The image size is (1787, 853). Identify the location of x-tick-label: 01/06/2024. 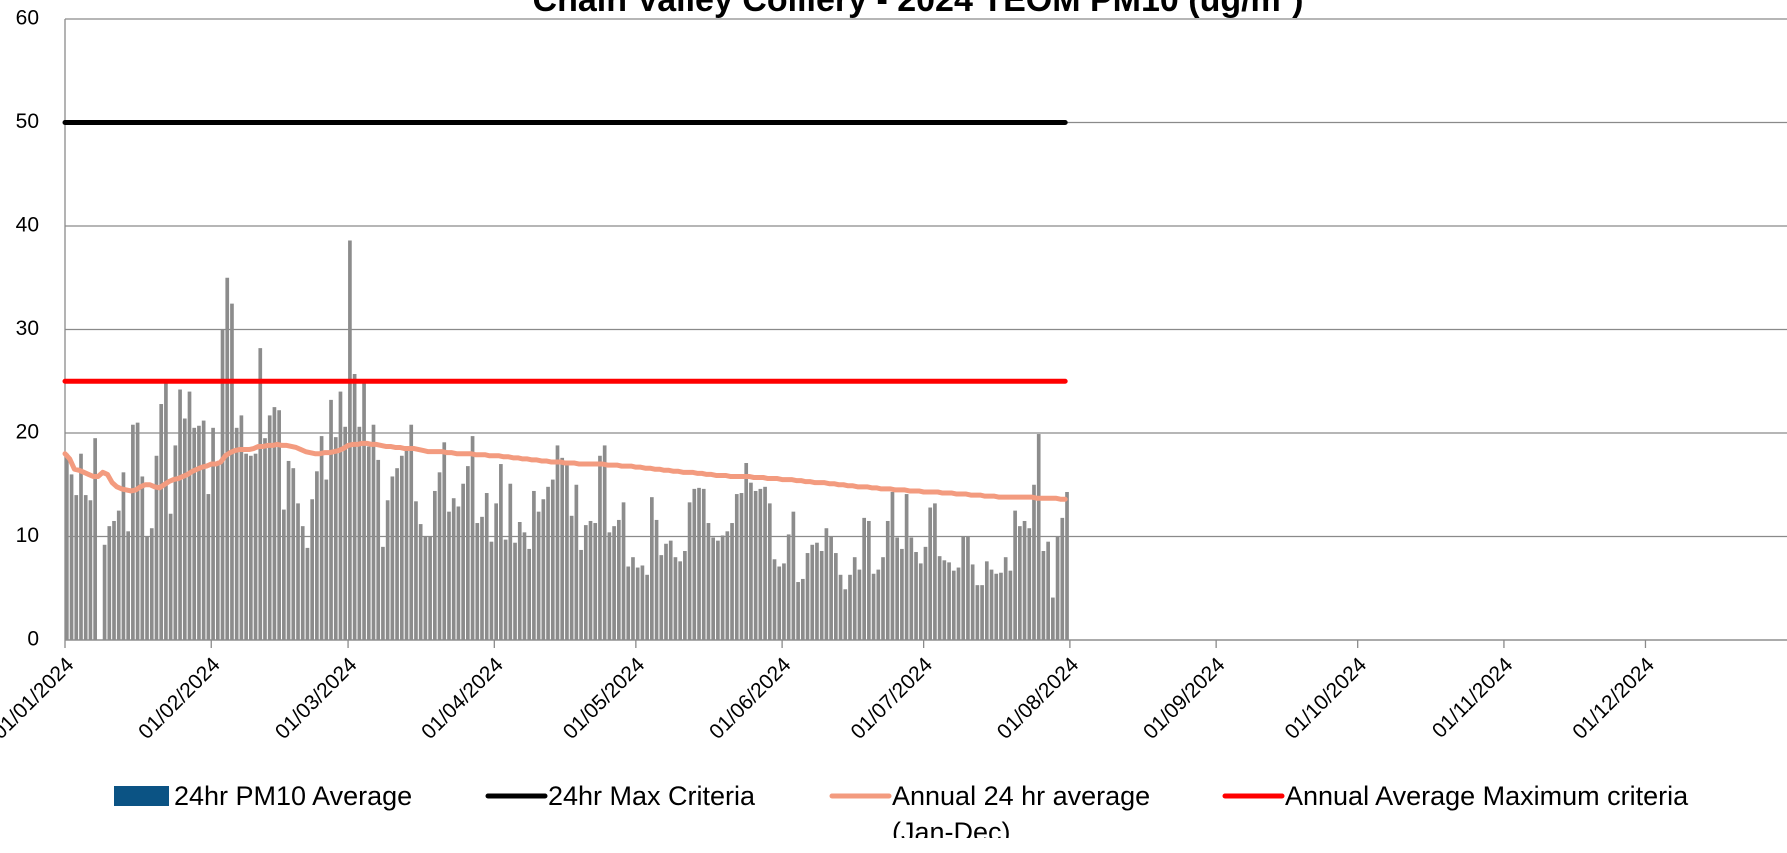
(750, 698).